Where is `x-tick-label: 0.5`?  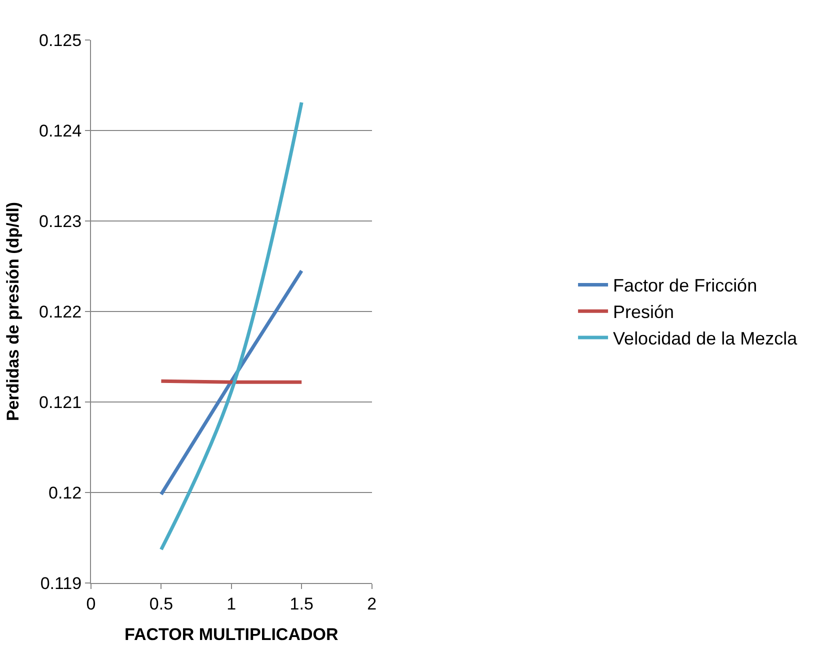 x-tick-label: 0.5 is located at coordinates (161, 604).